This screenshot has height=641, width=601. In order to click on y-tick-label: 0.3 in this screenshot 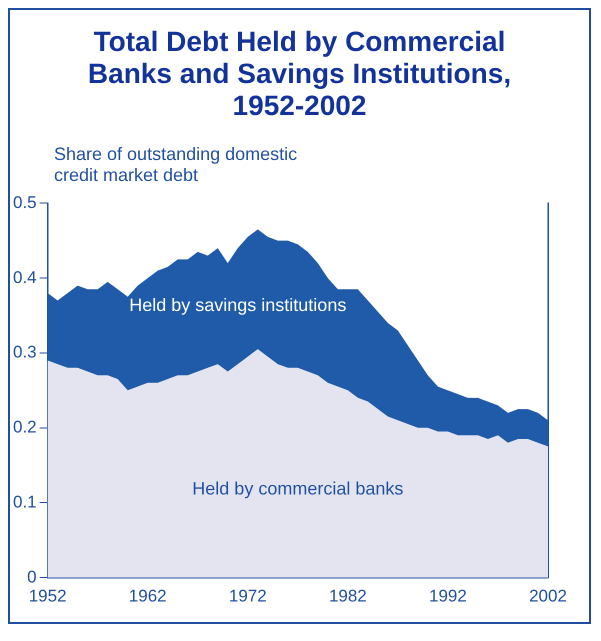, I will do `click(24, 352)`.